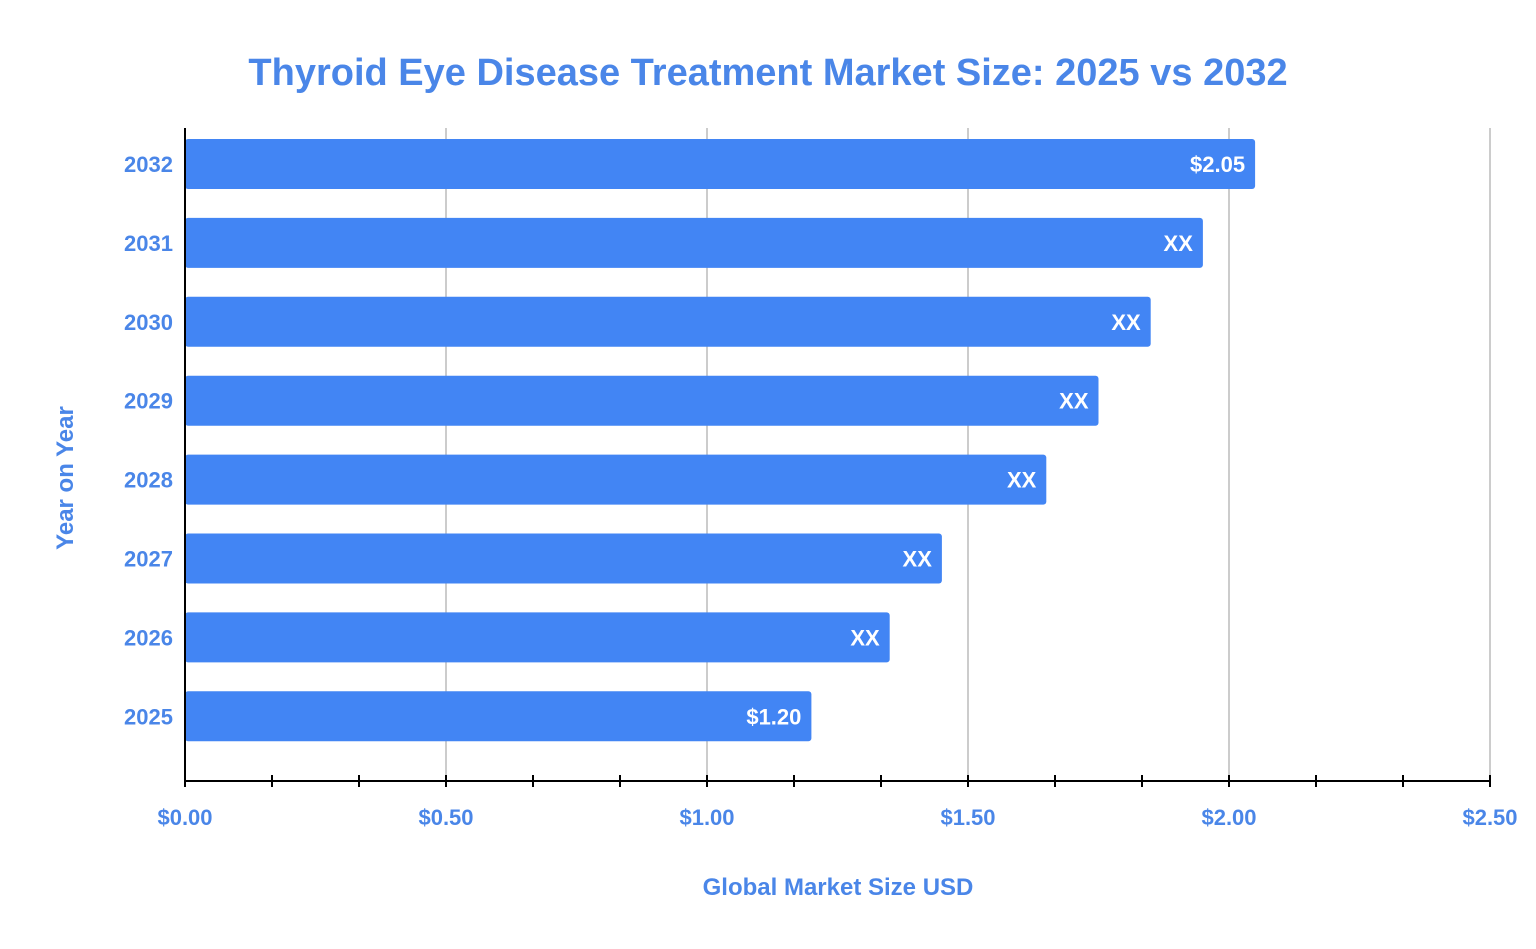  Describe the element at coordinates (148, 401) in the screenshot. I see `y-tick-label: 2029` at that location.